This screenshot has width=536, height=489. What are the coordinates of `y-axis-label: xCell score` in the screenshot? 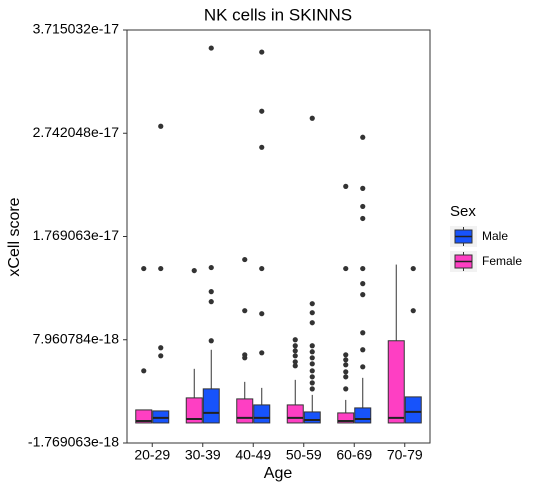 It's located at (14, 236).